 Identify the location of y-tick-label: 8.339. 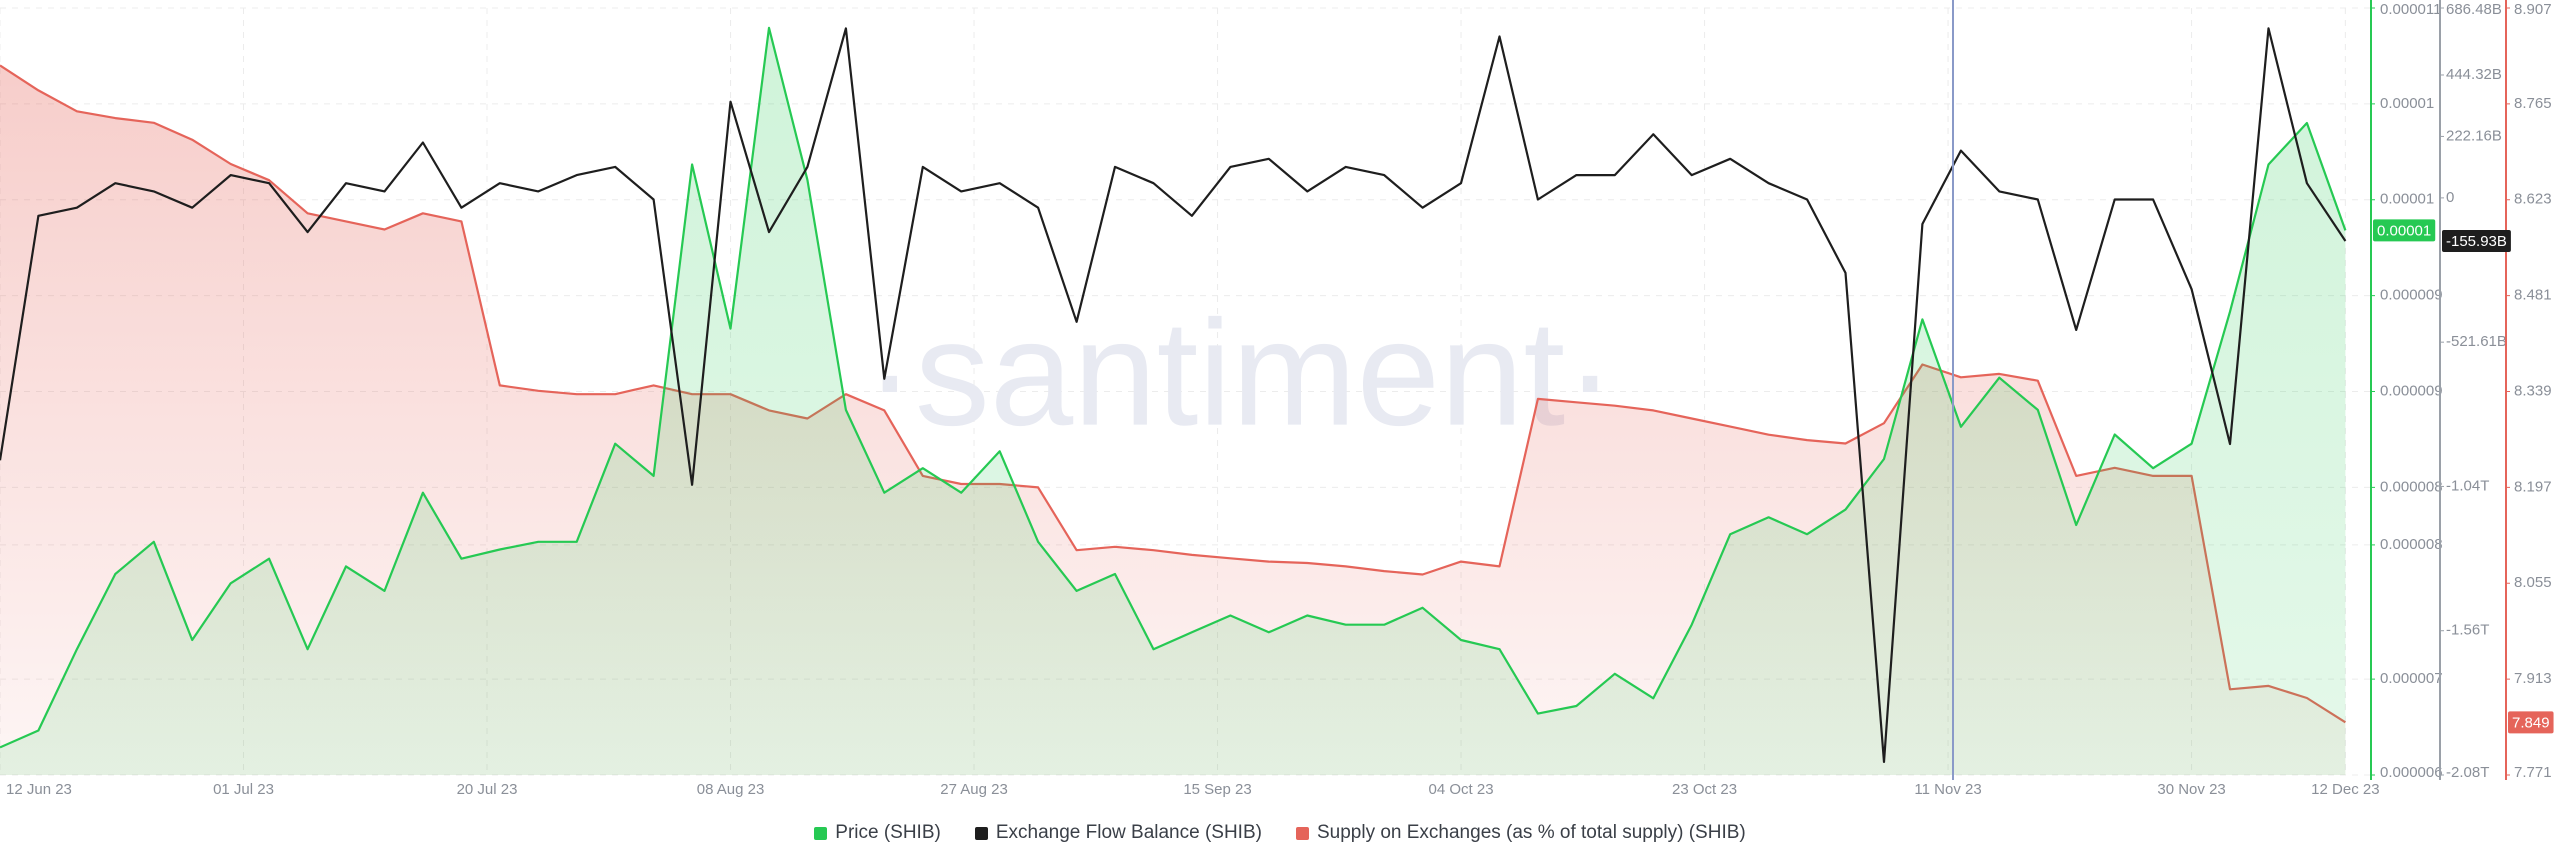
(2533, 390).